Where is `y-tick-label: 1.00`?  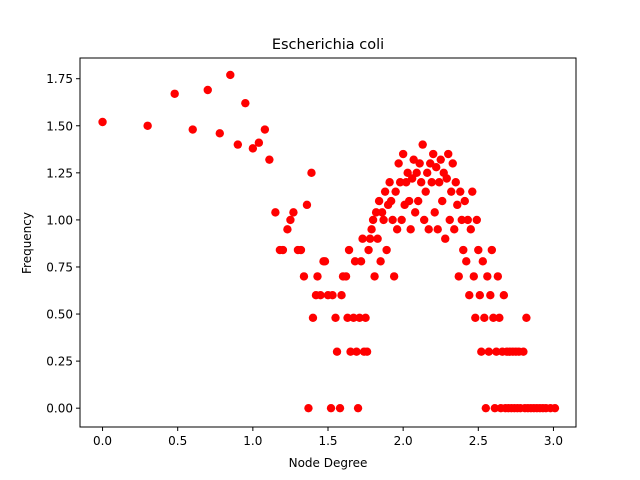 y-tick-label: 1.00 is located at coordinates (59, 220).